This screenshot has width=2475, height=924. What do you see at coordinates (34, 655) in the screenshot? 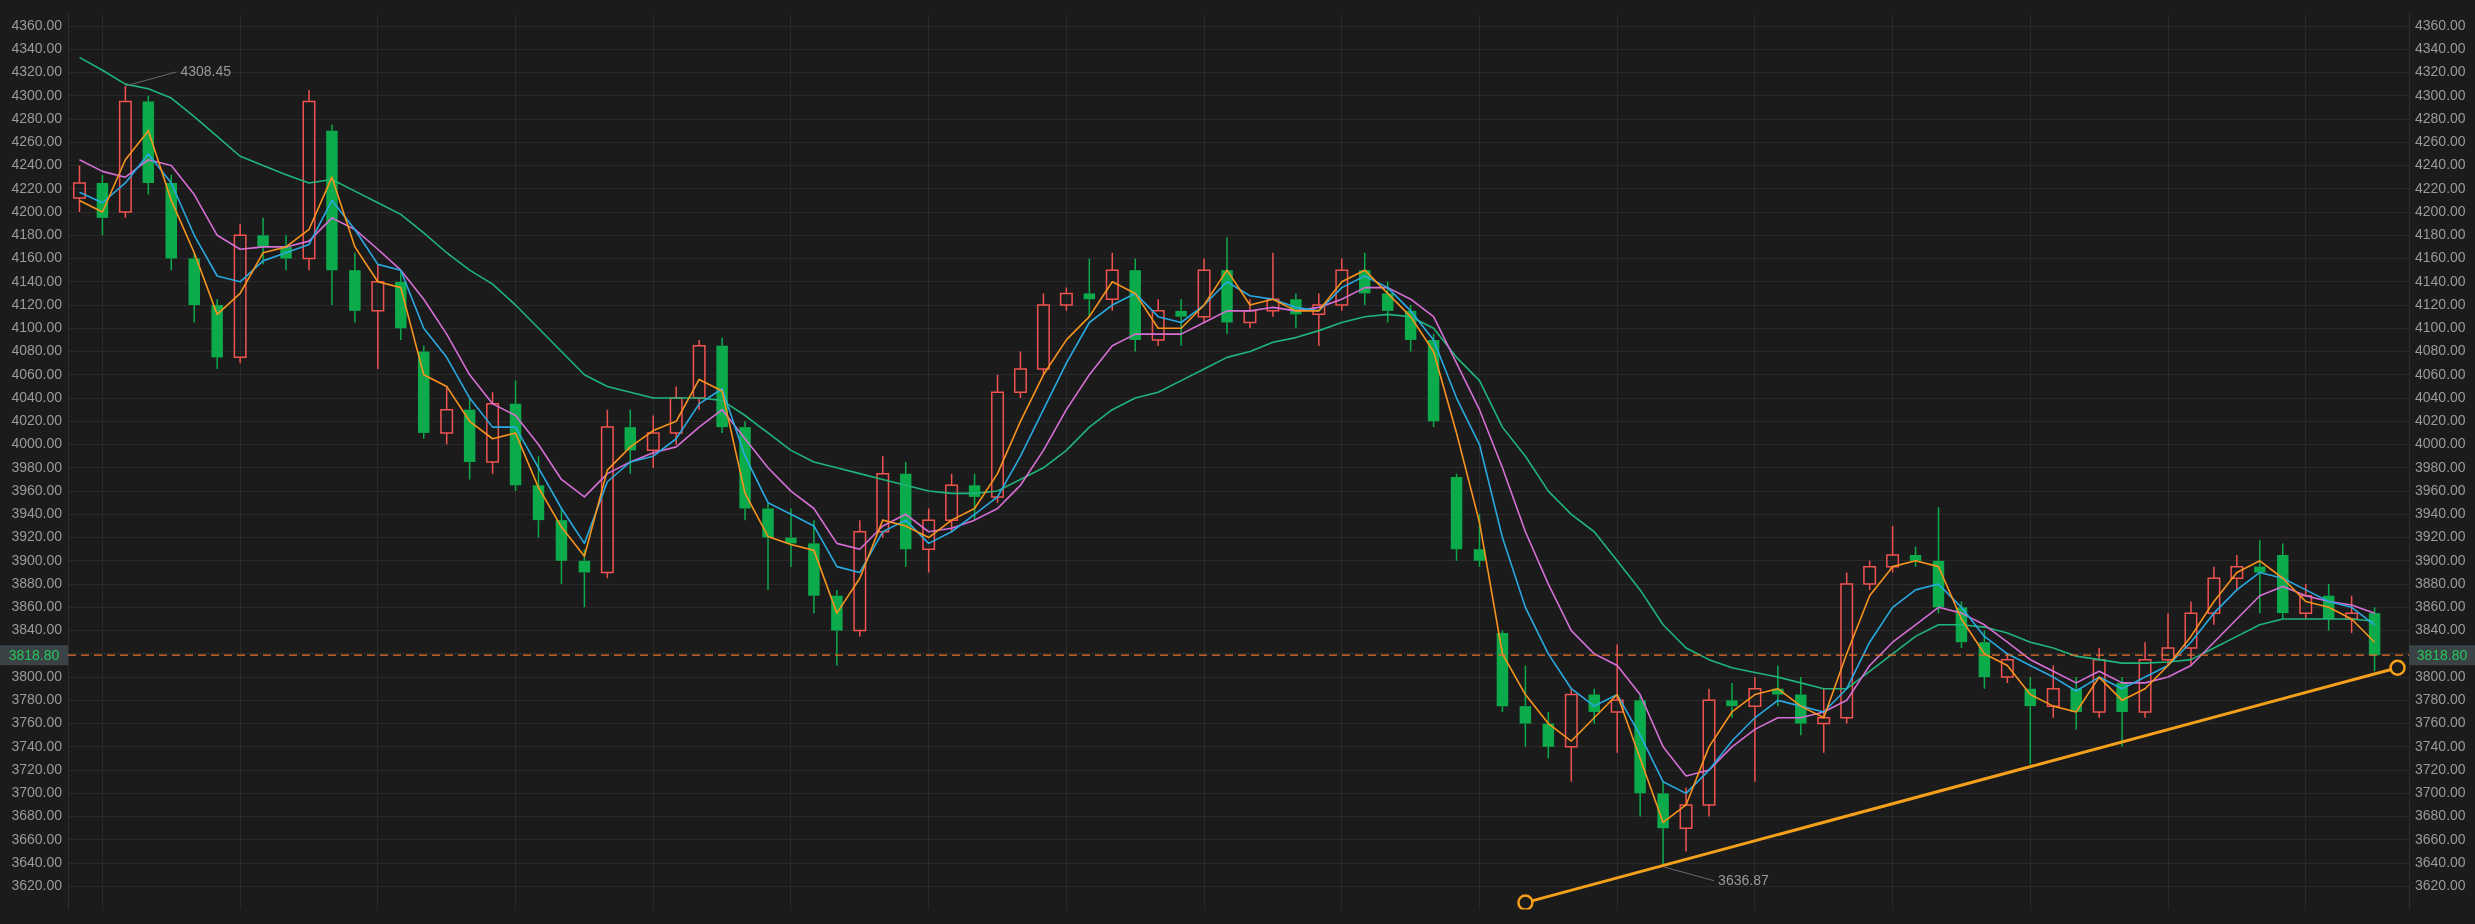
I see `text: 3818.80` at bounding box center [34, 655].